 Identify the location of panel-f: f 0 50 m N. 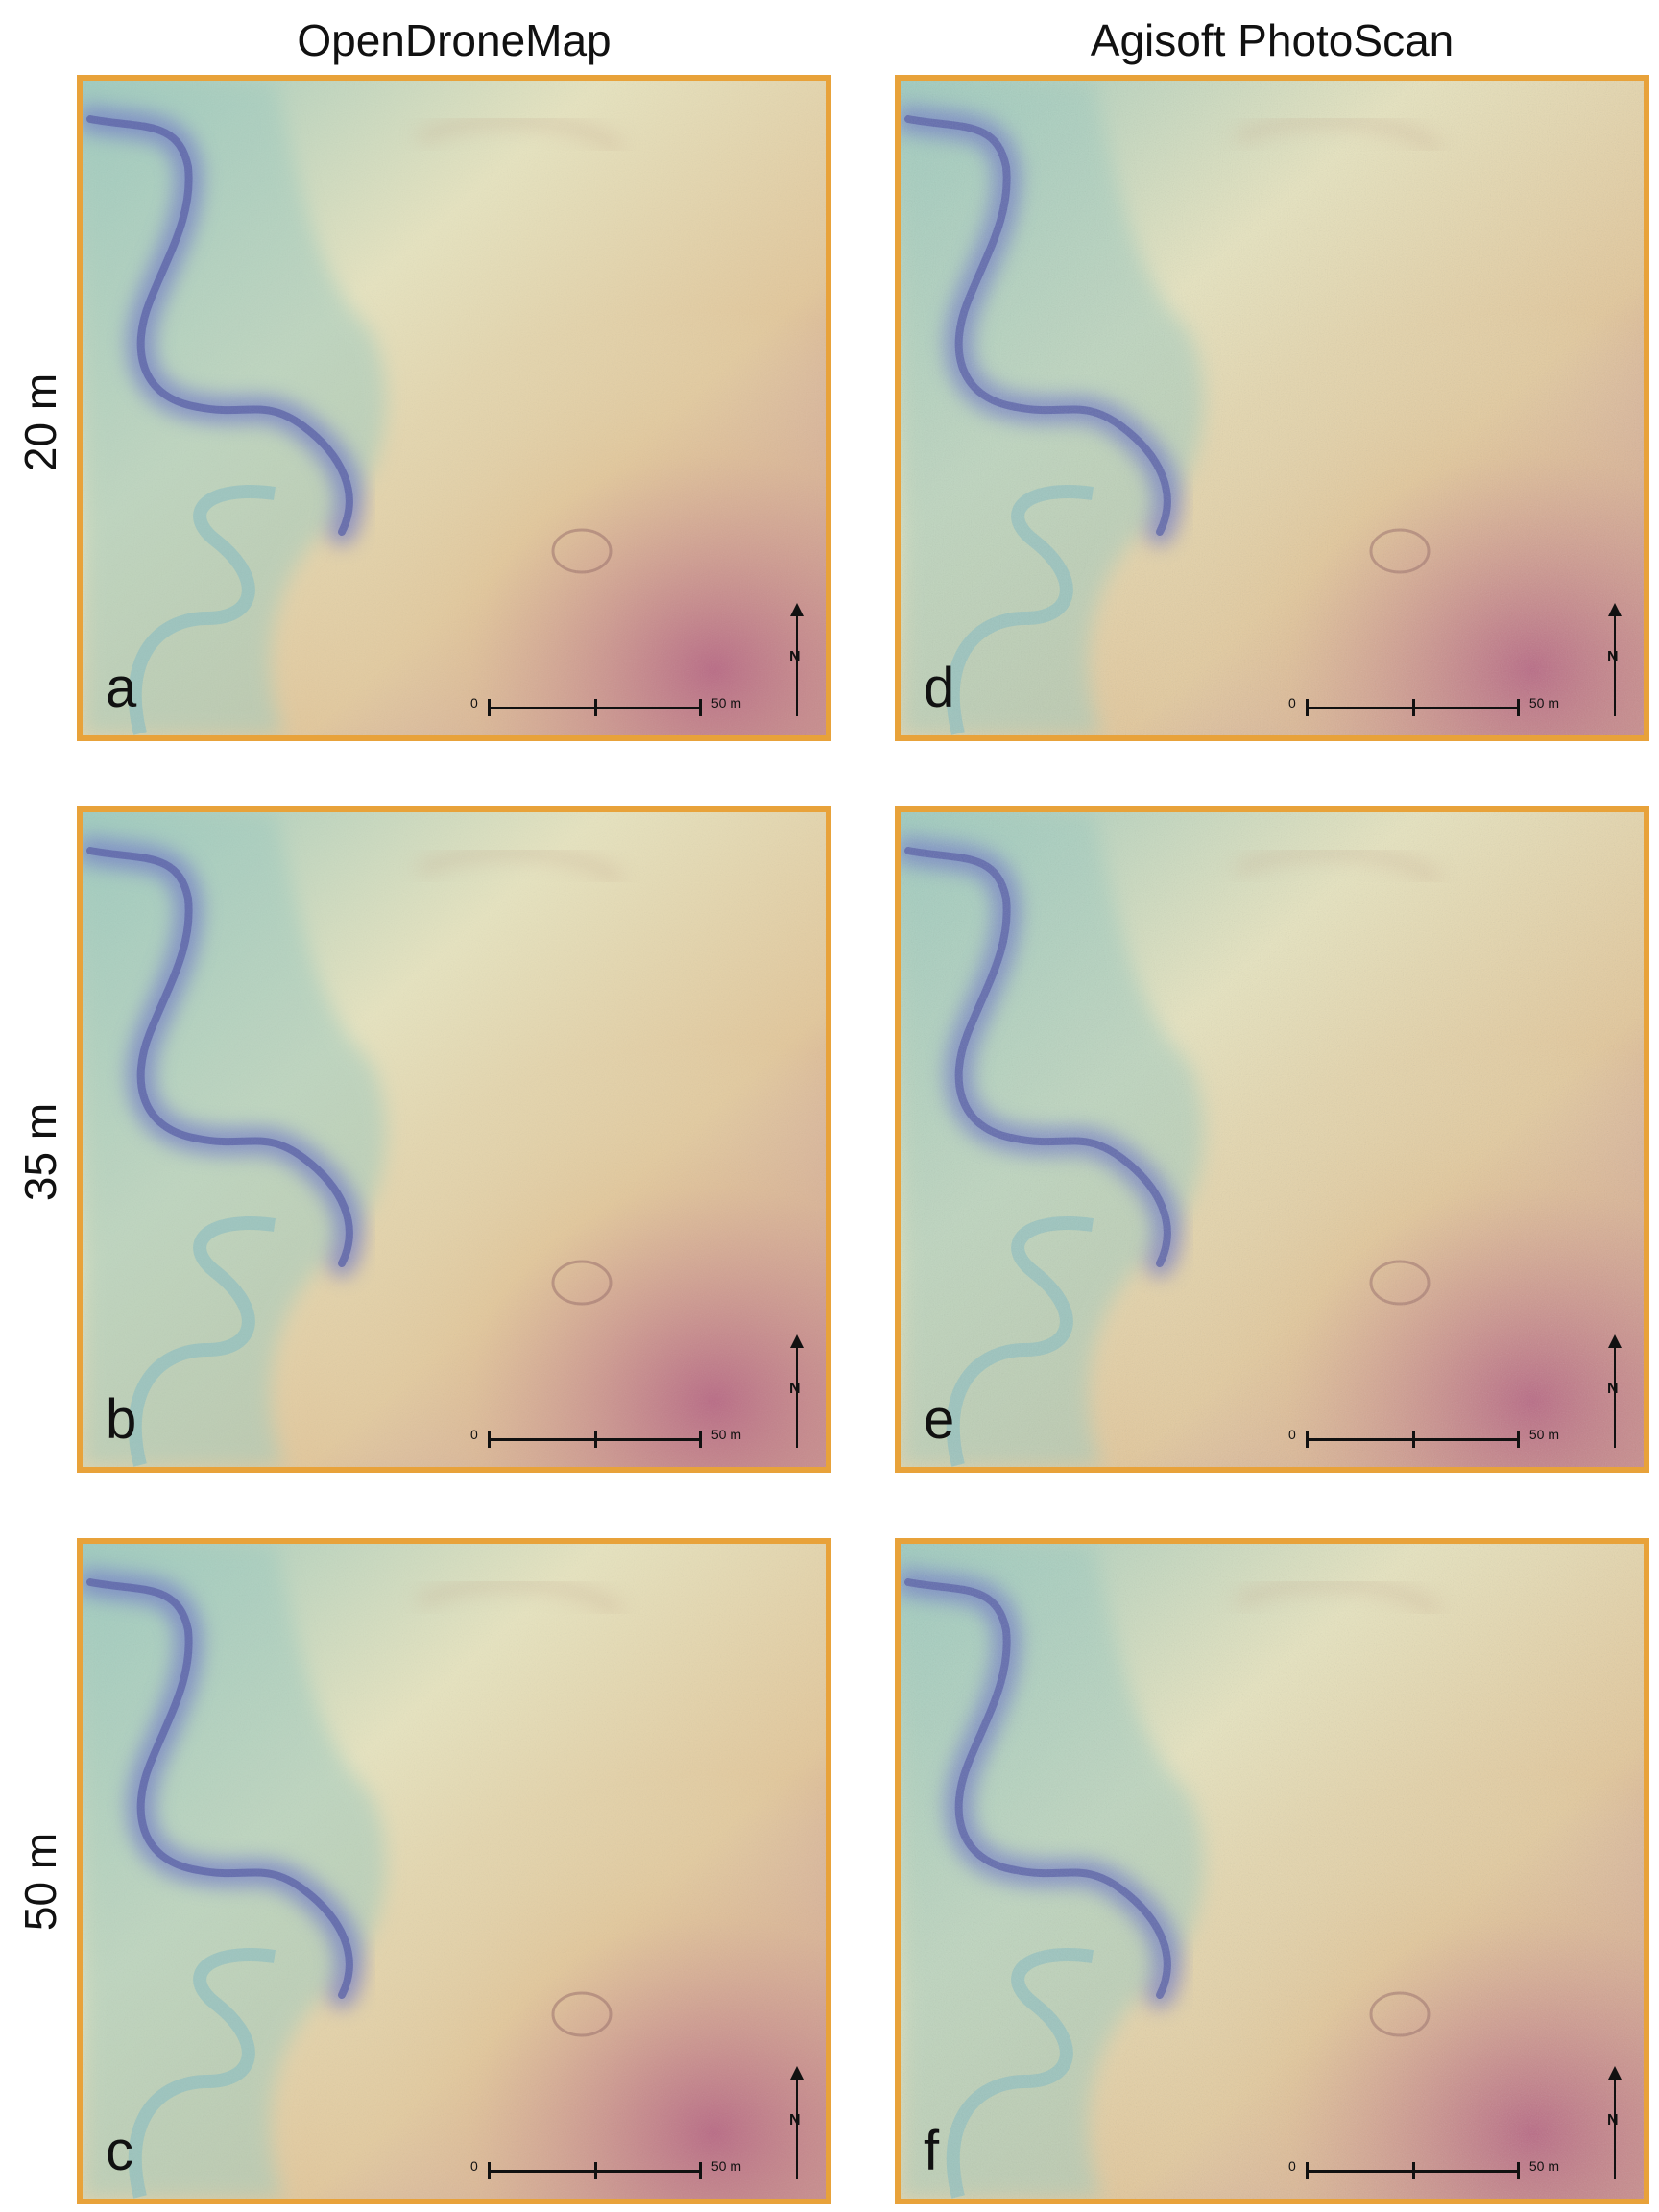
(1272, 1871).